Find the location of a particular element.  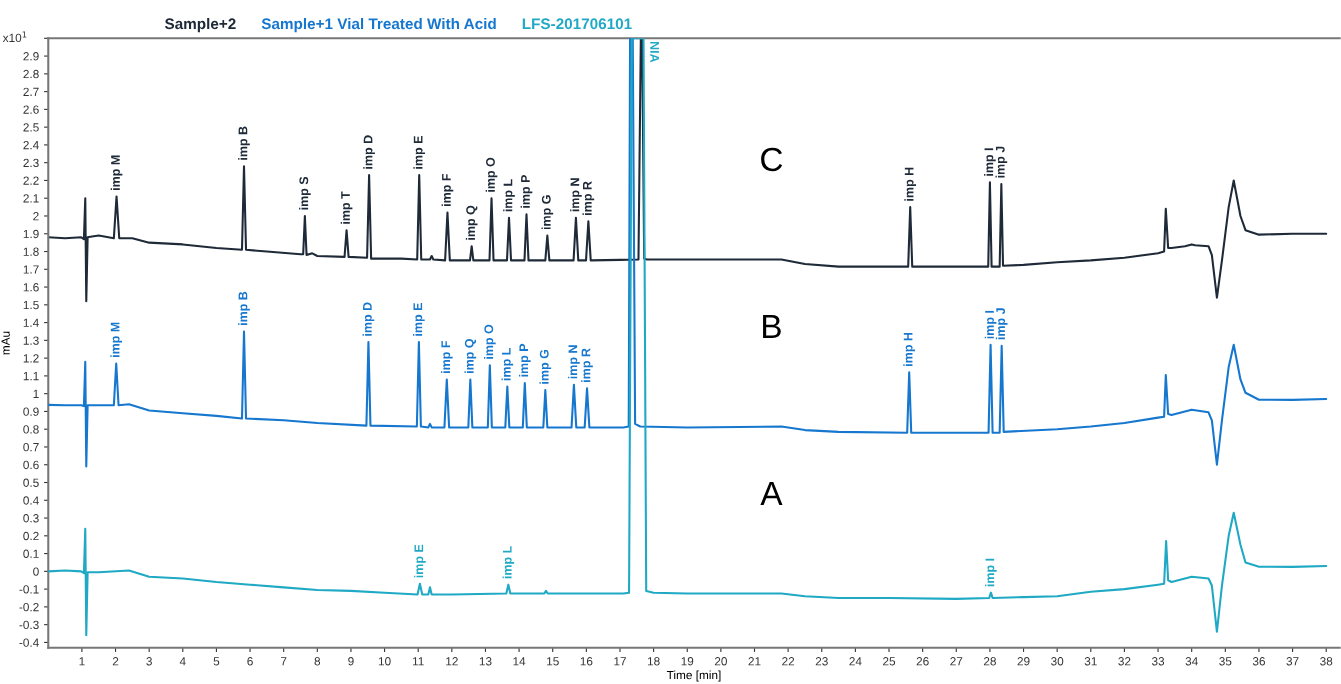

x-tick-label: 29 is located at coordinates (1023, 661).